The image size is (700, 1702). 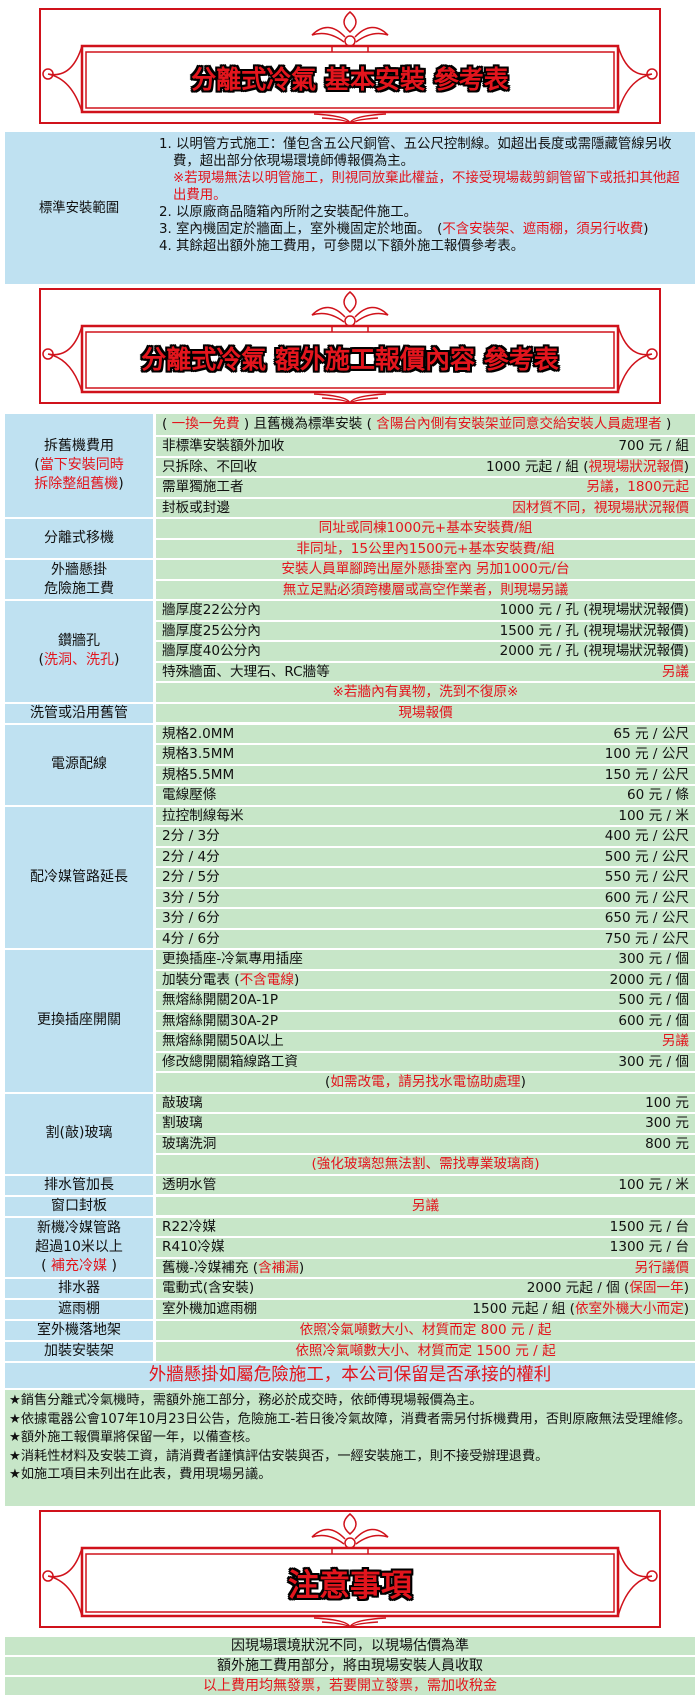 I want to click on label-line: 拆舊機費用, so click(x=79, y=446).